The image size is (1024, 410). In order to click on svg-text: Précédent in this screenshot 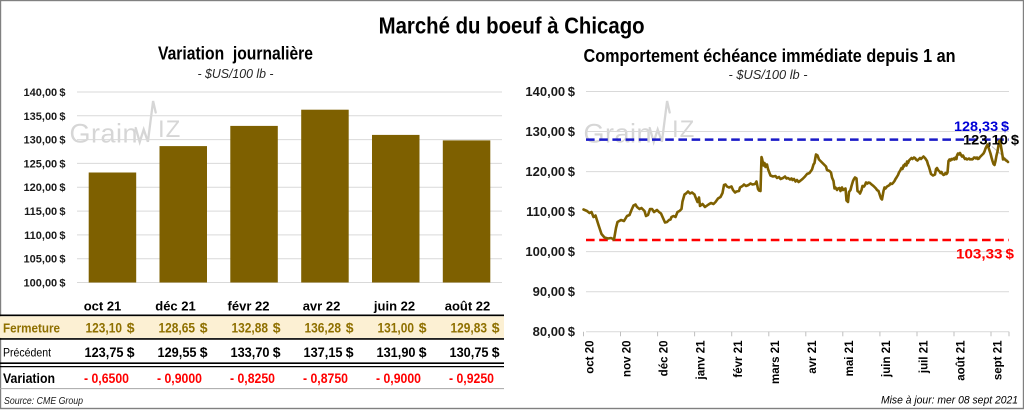, I will do `click(27, 353)`.